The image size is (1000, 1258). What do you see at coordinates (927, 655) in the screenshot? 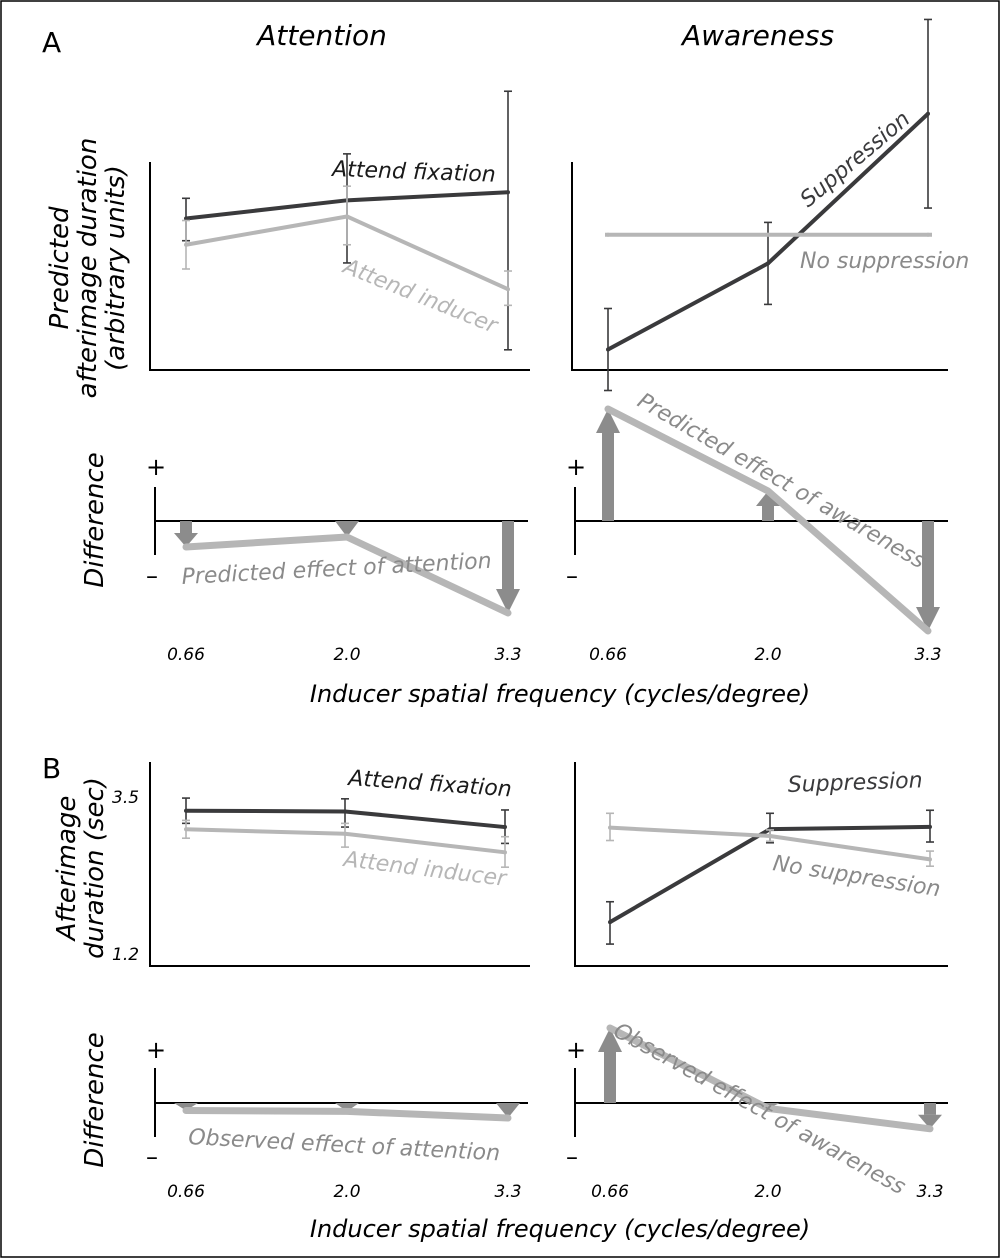
I see `xtick-a-awareness-2: 3.3` at bounding box center [927, 655].